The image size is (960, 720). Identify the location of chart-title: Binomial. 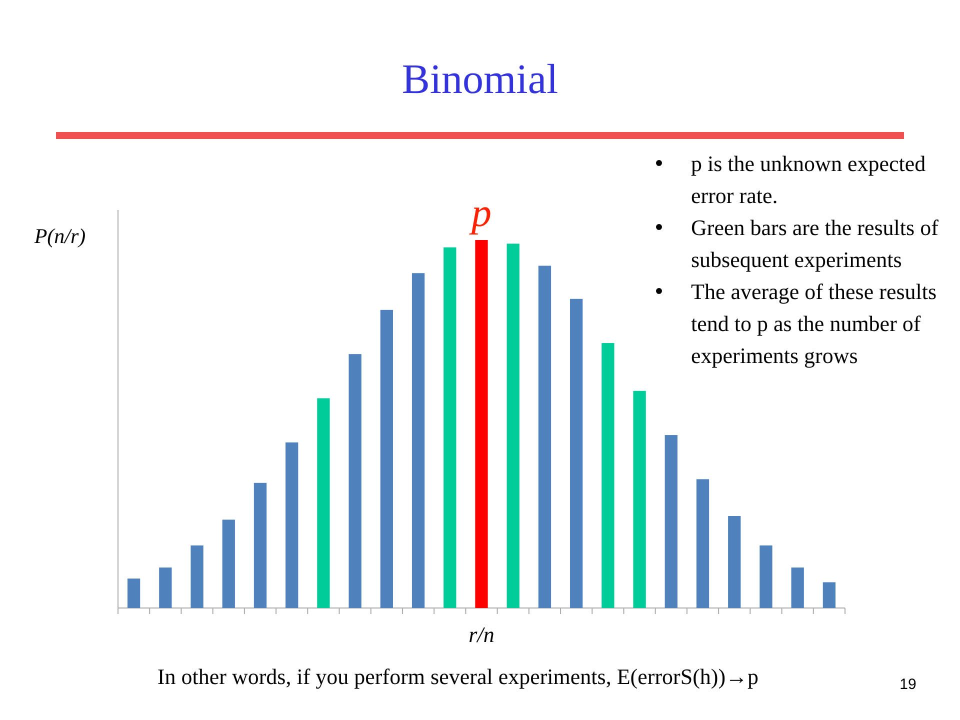
(480, 80).